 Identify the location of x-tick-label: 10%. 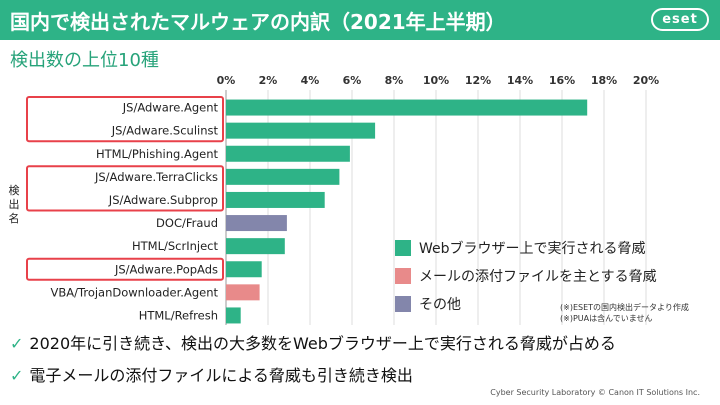
(436, 80).